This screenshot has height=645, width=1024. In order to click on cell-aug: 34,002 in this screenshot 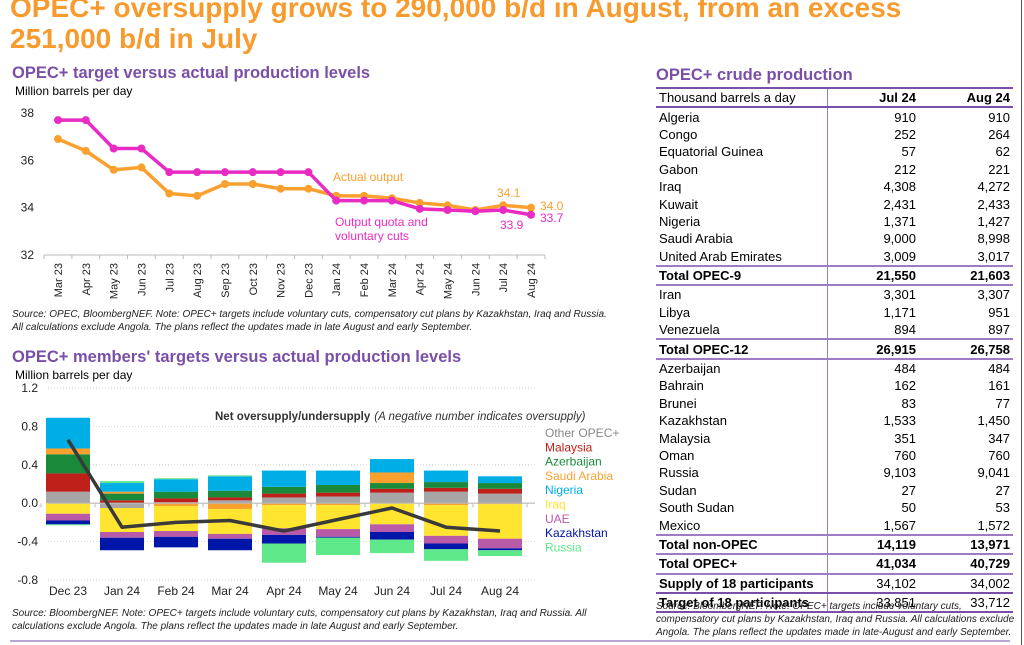, I will do `click(966, 583)`.